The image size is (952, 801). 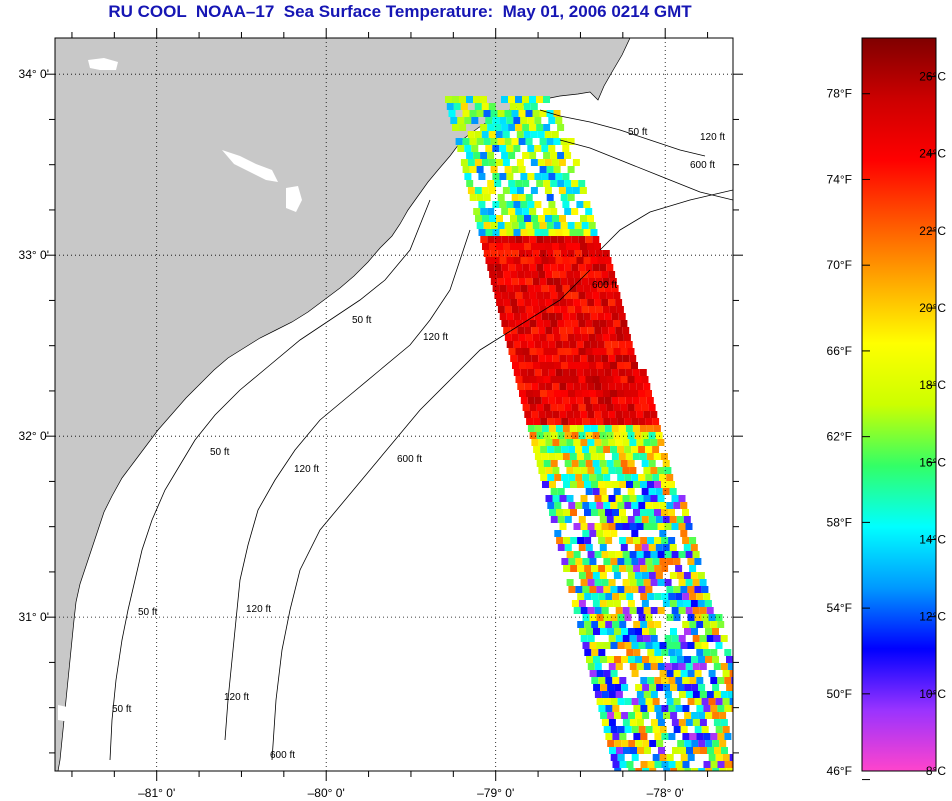 I want to click on title-datetime: May 01, 2006 0214 GMT, so click(x=597, y=11).